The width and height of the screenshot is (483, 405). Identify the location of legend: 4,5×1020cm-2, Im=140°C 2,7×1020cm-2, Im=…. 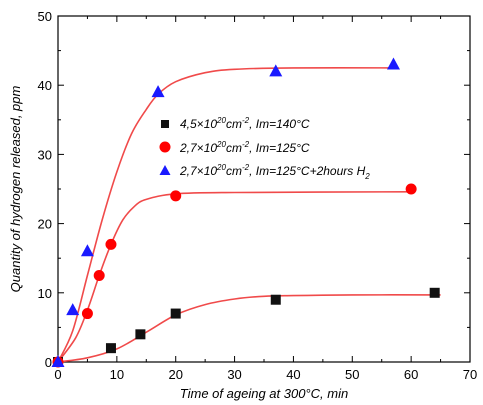
(264, 148).